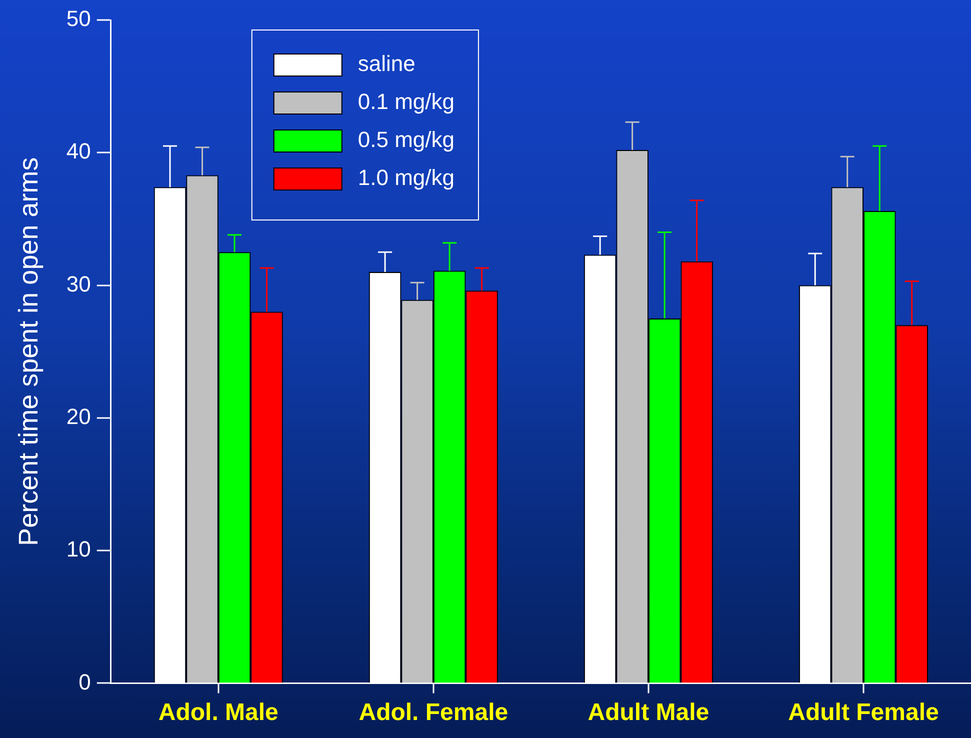 The image size is (971, 738). What do you see at coordinates (84, 681) in the screenshot?
I see `y-tick-label: 0` at bounding box center [84, 681].